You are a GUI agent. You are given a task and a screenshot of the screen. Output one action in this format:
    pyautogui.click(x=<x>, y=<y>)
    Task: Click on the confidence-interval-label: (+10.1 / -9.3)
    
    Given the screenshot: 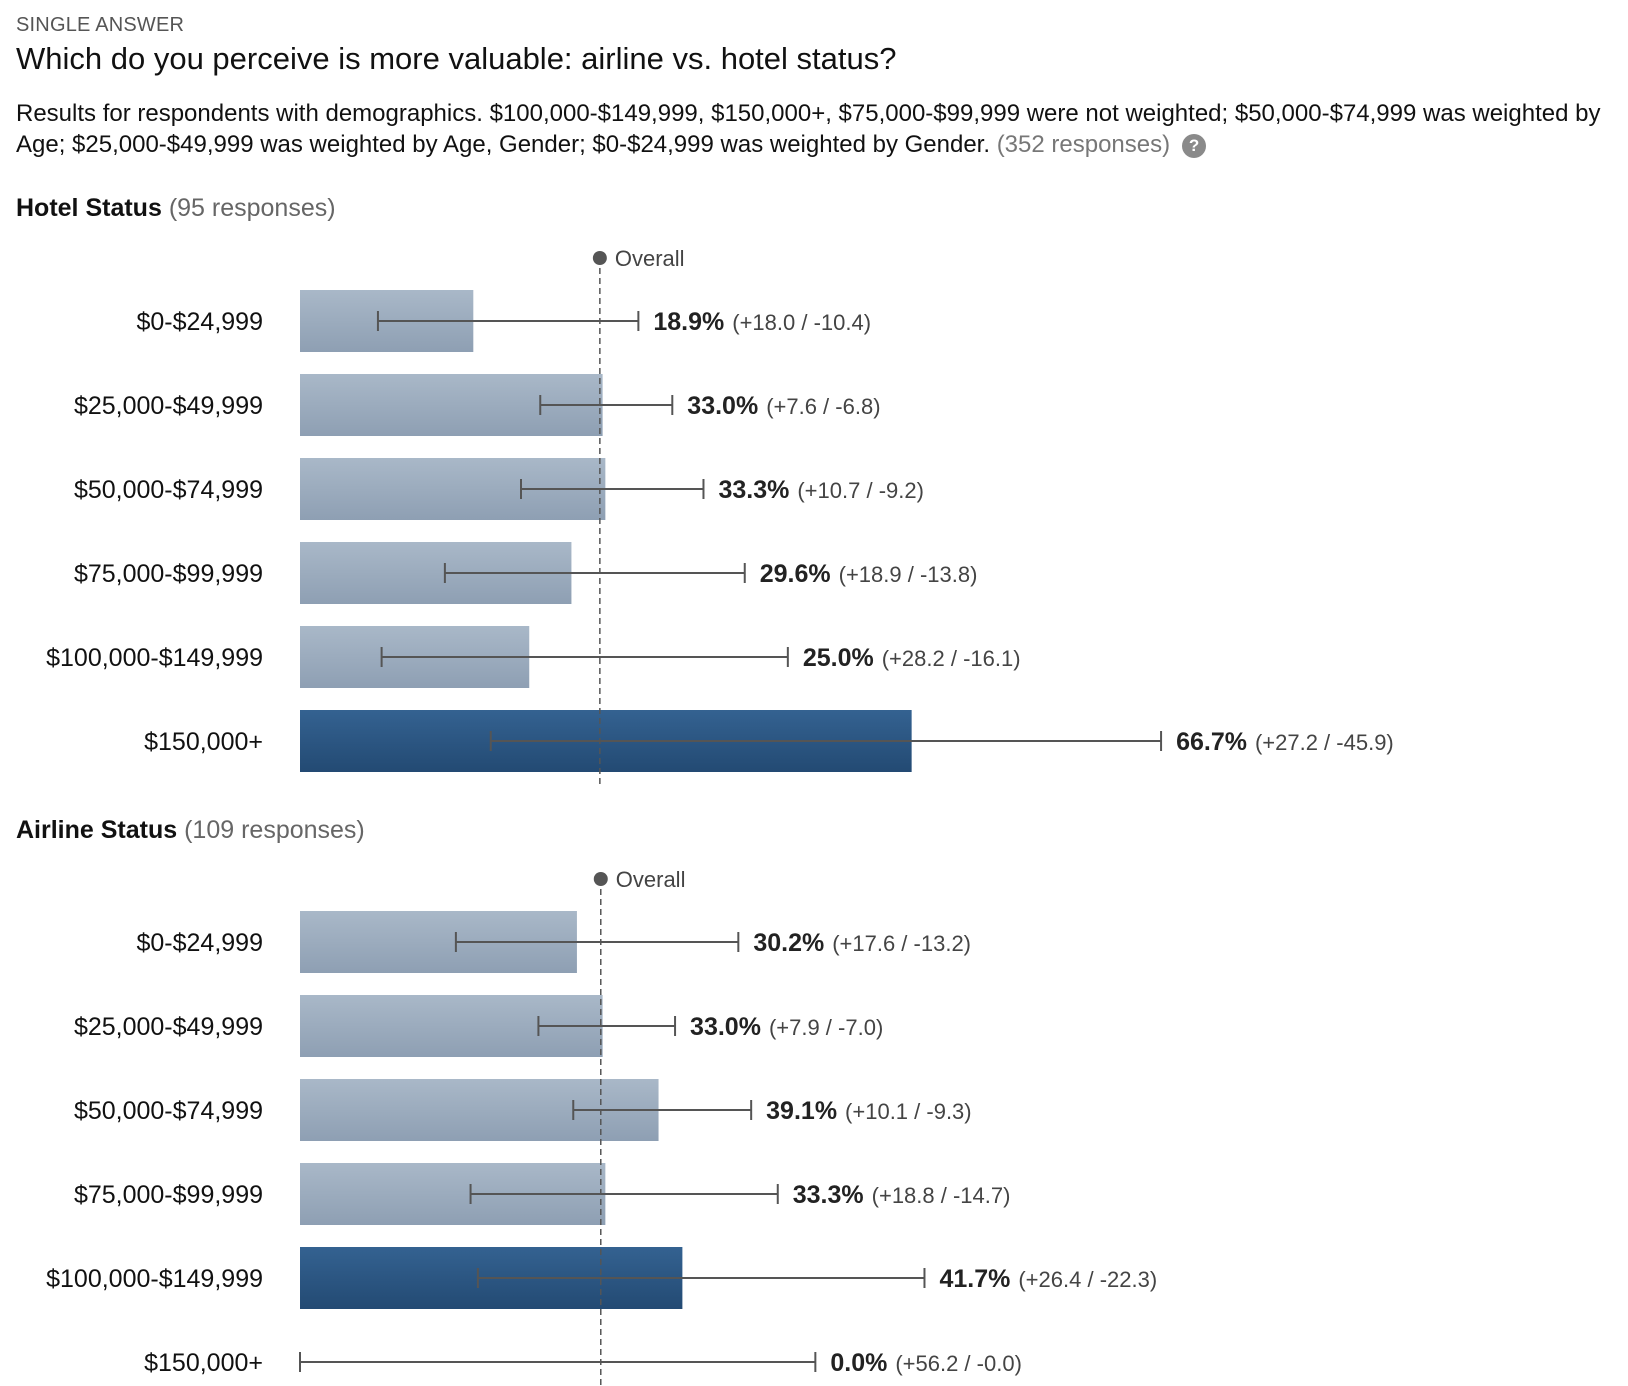 What is the action you would take?
    pyautogui.click(x=908, y=1111)
    